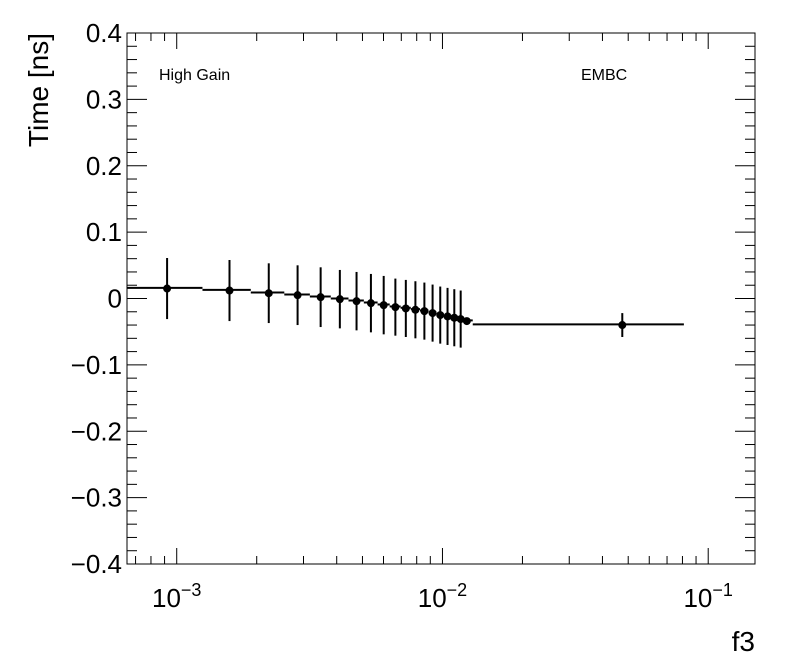 This screenshot has height=672, width=796. Describe the element at coordinates (457, 590) in the screenshot. I see `x-tick-label-exponent: −2` at that location.